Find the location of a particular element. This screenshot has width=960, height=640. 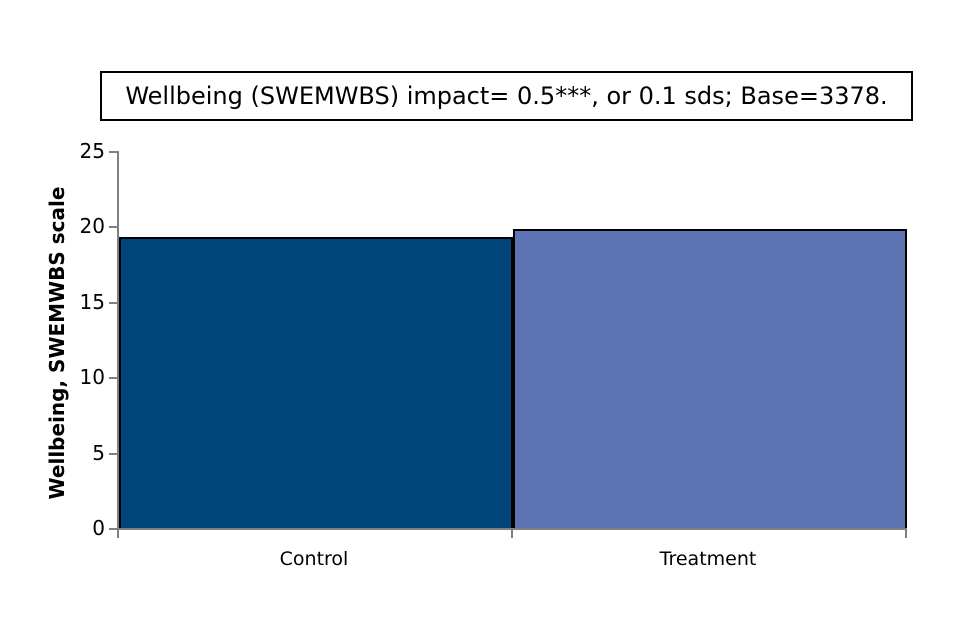

y-axis-title: Wellbeing, SWEMWBS scale is located at coordinates (57, 343).